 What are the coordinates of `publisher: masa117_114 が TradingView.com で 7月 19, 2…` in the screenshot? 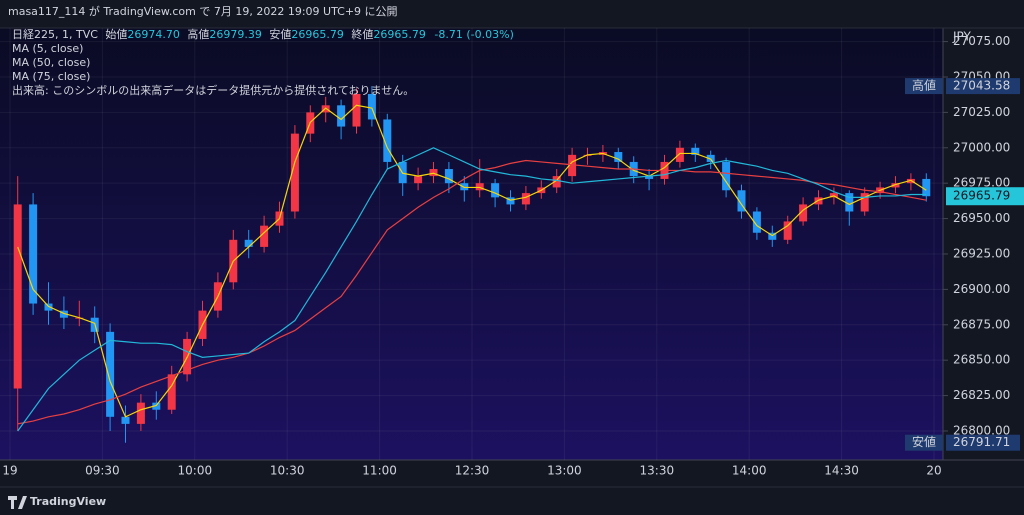 It's located at (203, 11).